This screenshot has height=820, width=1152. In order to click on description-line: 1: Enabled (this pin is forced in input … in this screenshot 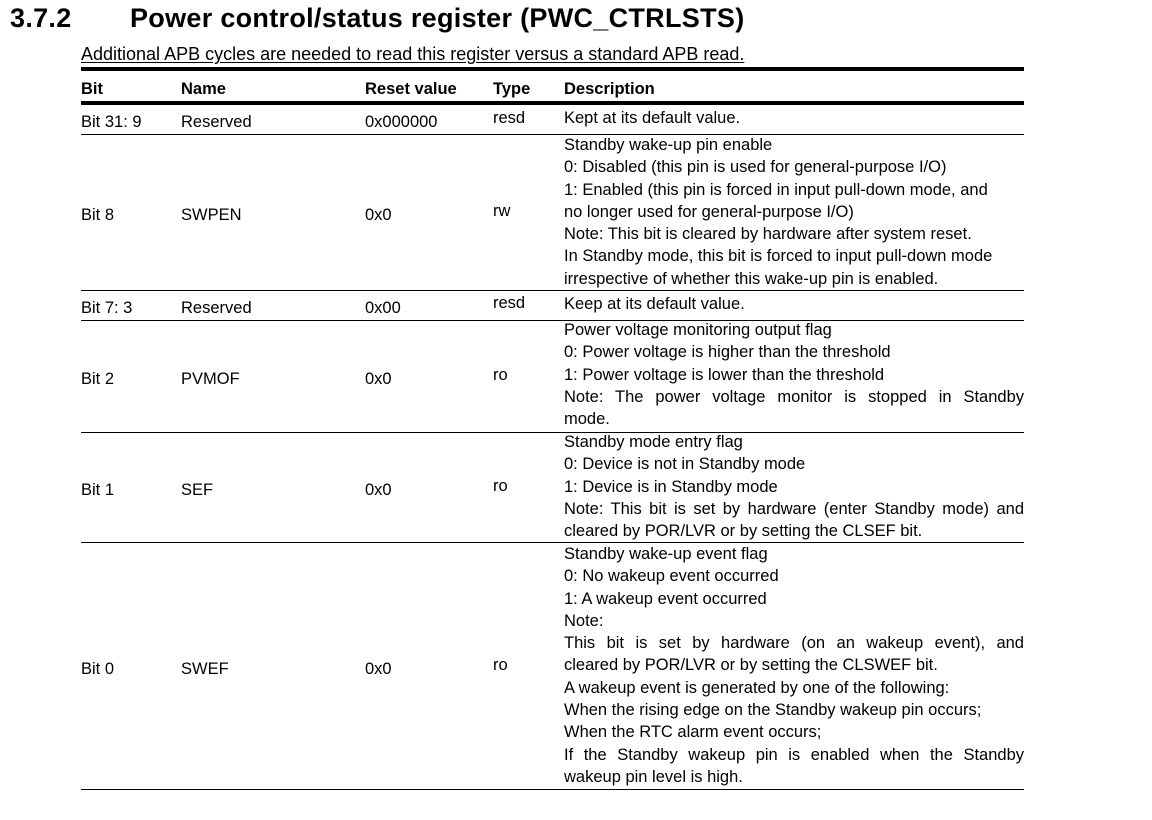, I will do `click(776, 189)`.